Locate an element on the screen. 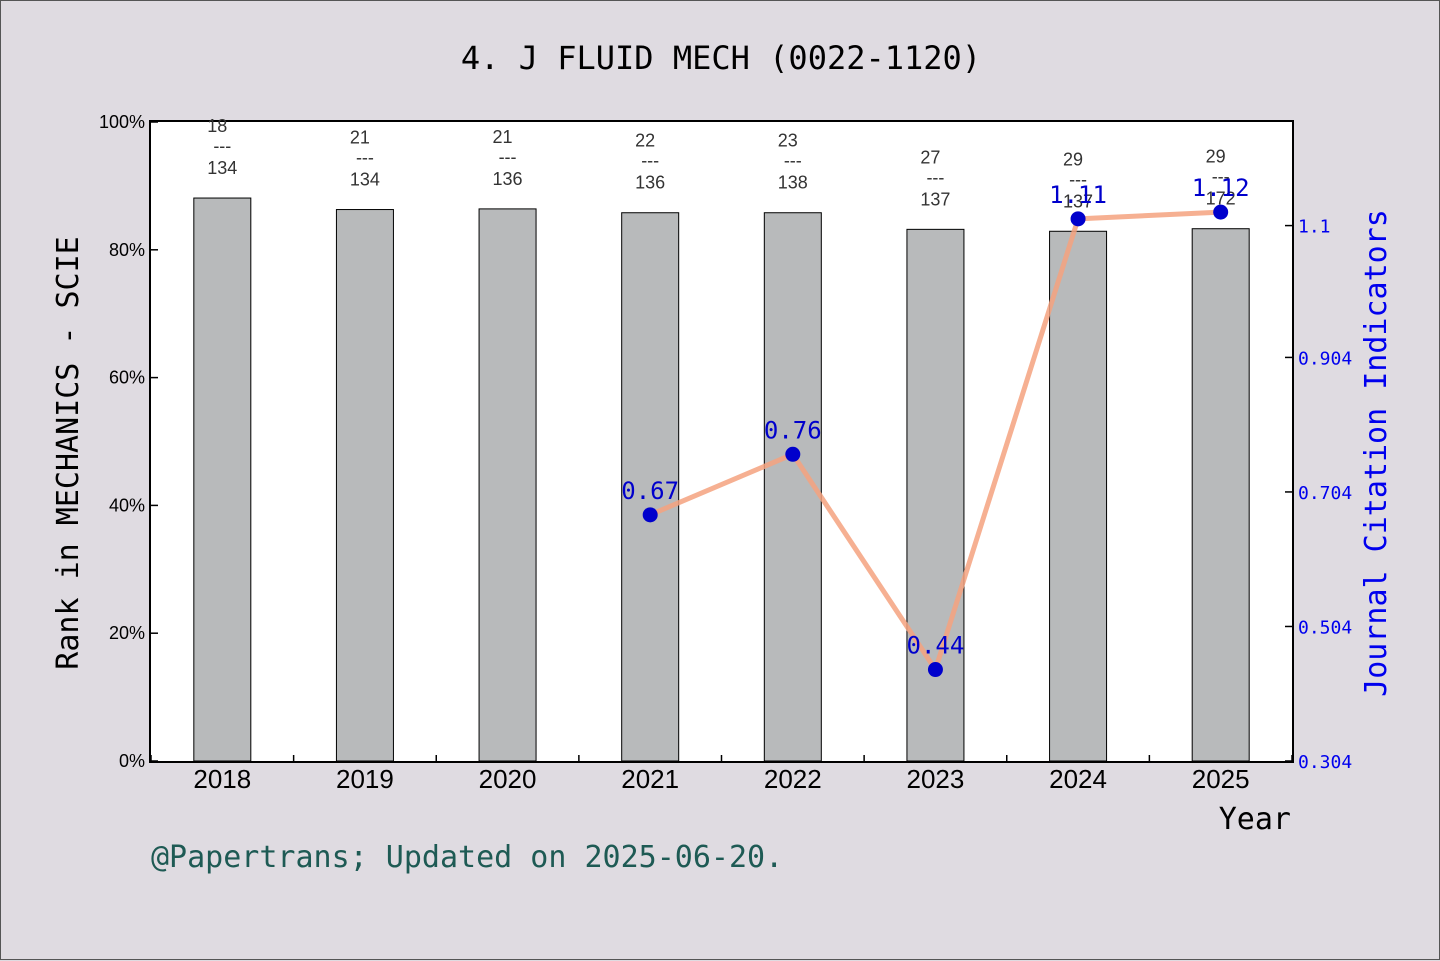  rank-value-2020: 21 is located at coordinates (503, 137).